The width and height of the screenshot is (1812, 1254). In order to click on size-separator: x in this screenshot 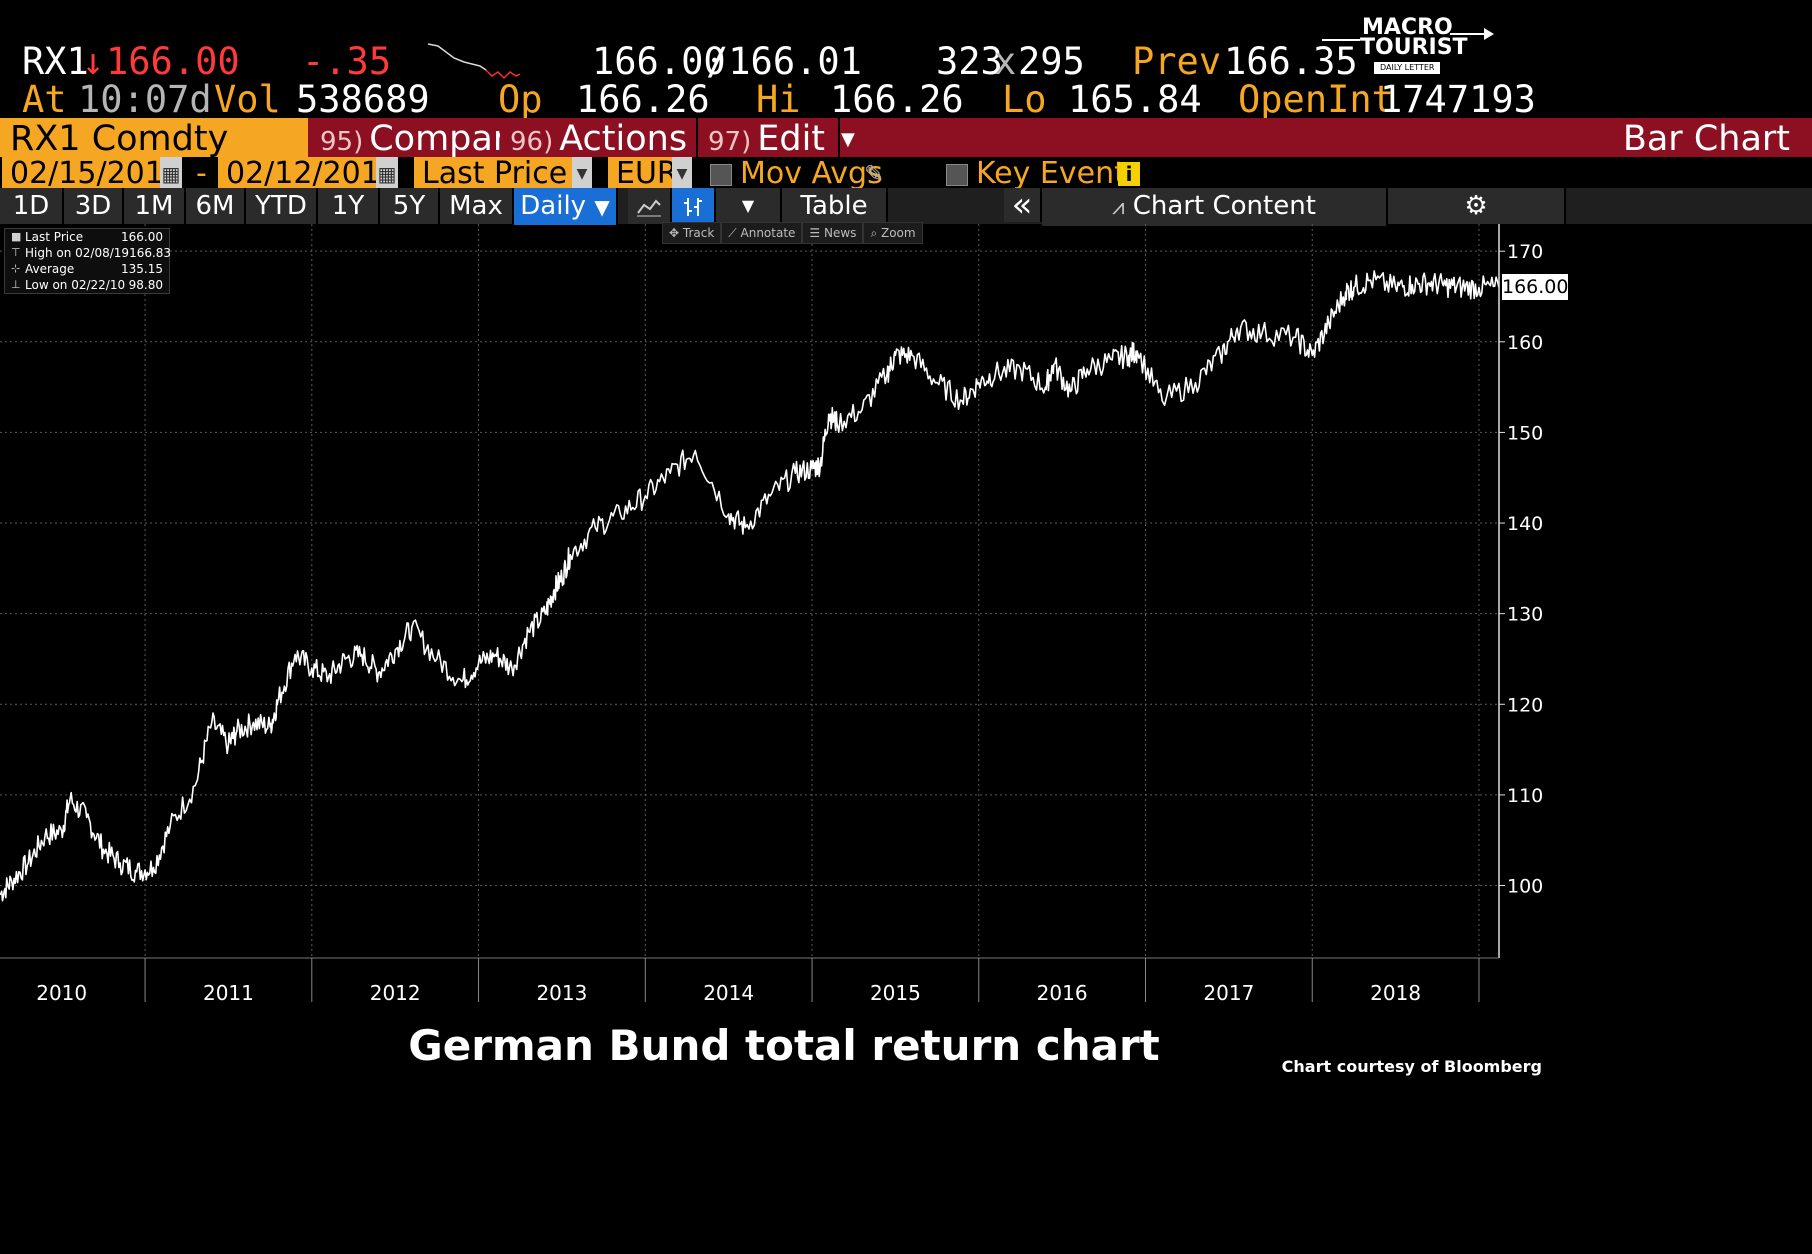, I will do `click(1005, 61)`.